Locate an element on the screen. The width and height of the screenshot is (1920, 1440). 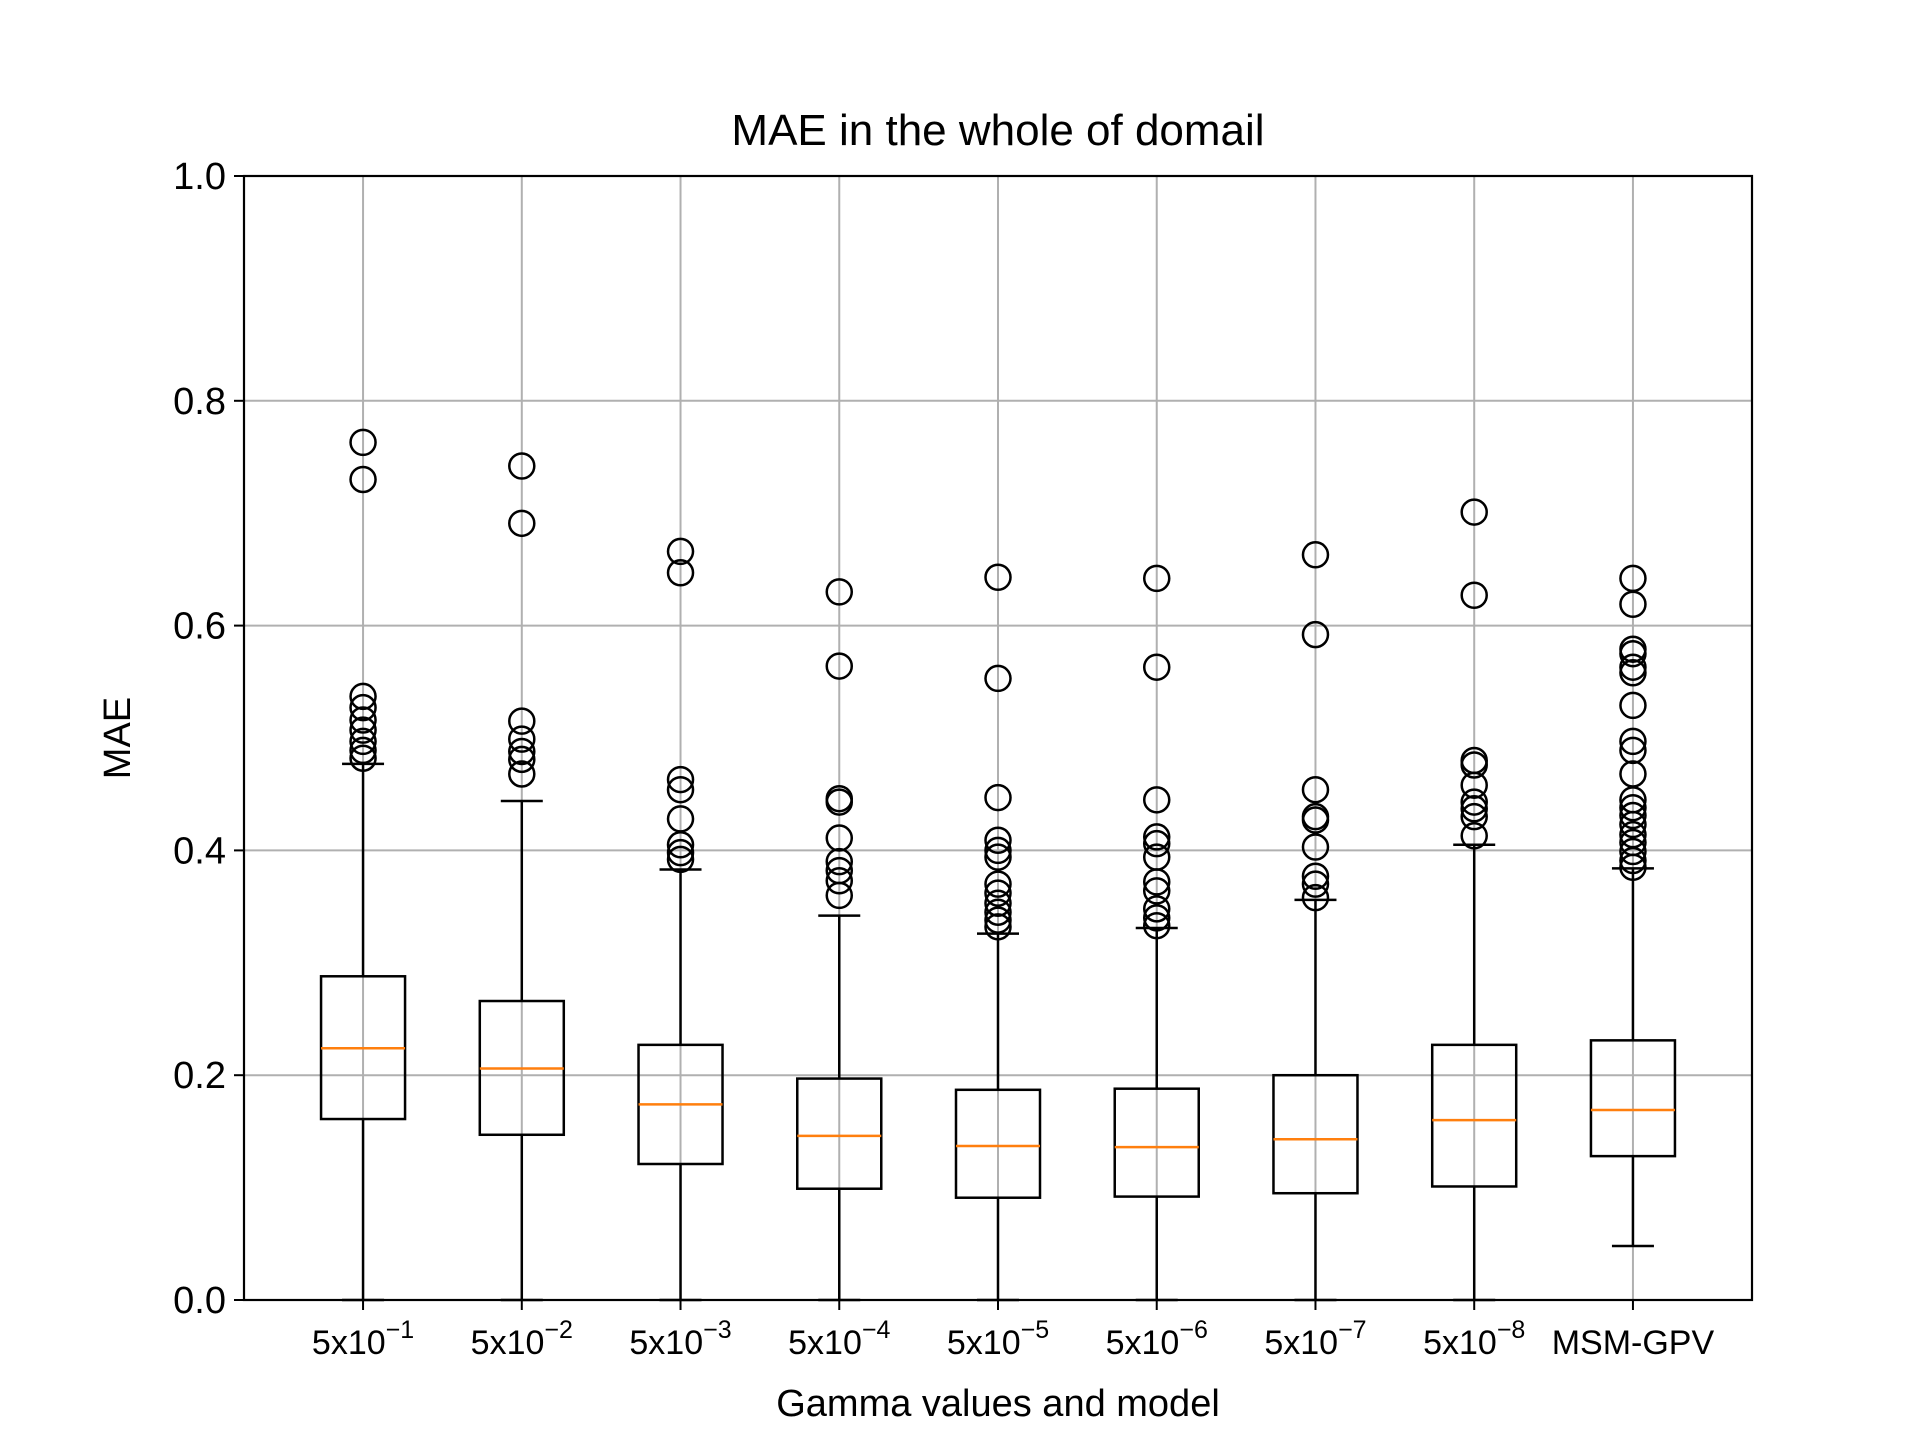
x-tick-label: 5x10⁻⁶ is located at coordinates (1157, 1339).